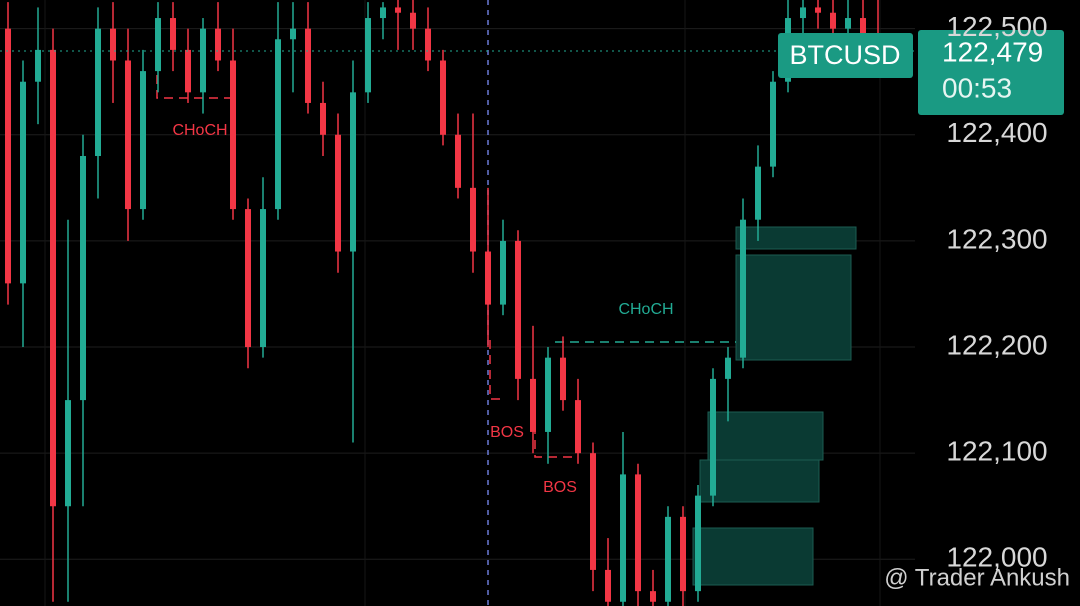 This screenshot has width=1080, height=606. What do you see at coordinates (996, 132) in the screenshot?
I see `y-tick-label: 122,400` at bounding box center [996, 132].